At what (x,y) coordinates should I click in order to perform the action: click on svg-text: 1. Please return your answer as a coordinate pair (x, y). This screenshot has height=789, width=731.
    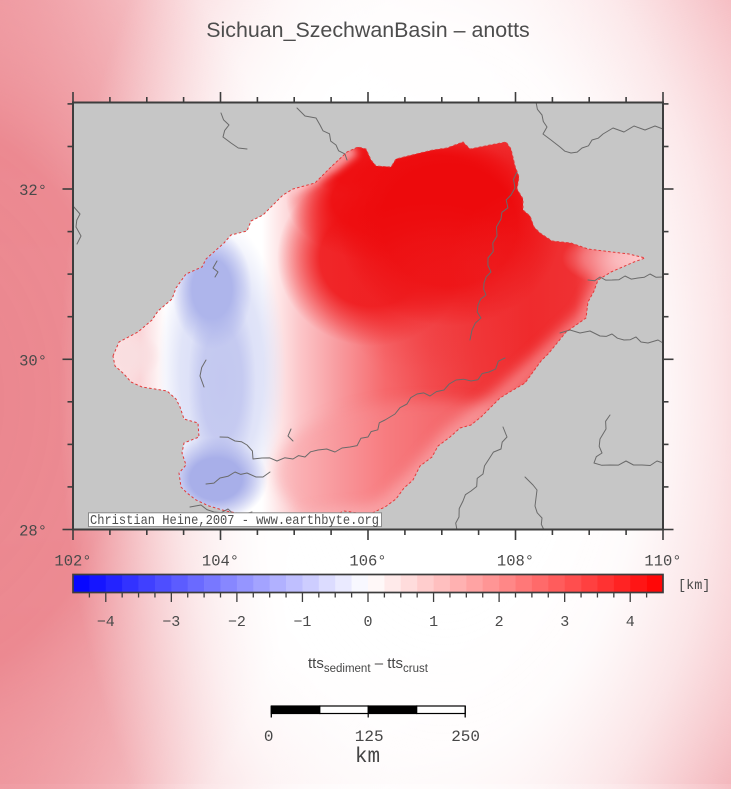
    Looking at the image, I should click on (433, 622).